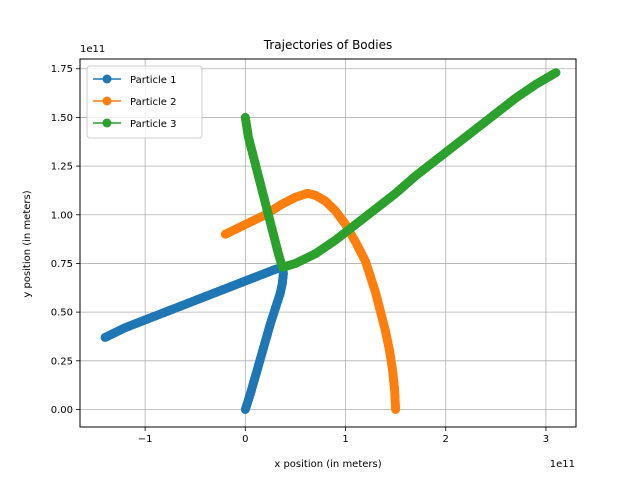 This screenshot has height=480, width=640. What do you see at coordinates (62, 410) in the screenshot?
I see `y-tick-label: 0.00` at bounding box center [62, 410].